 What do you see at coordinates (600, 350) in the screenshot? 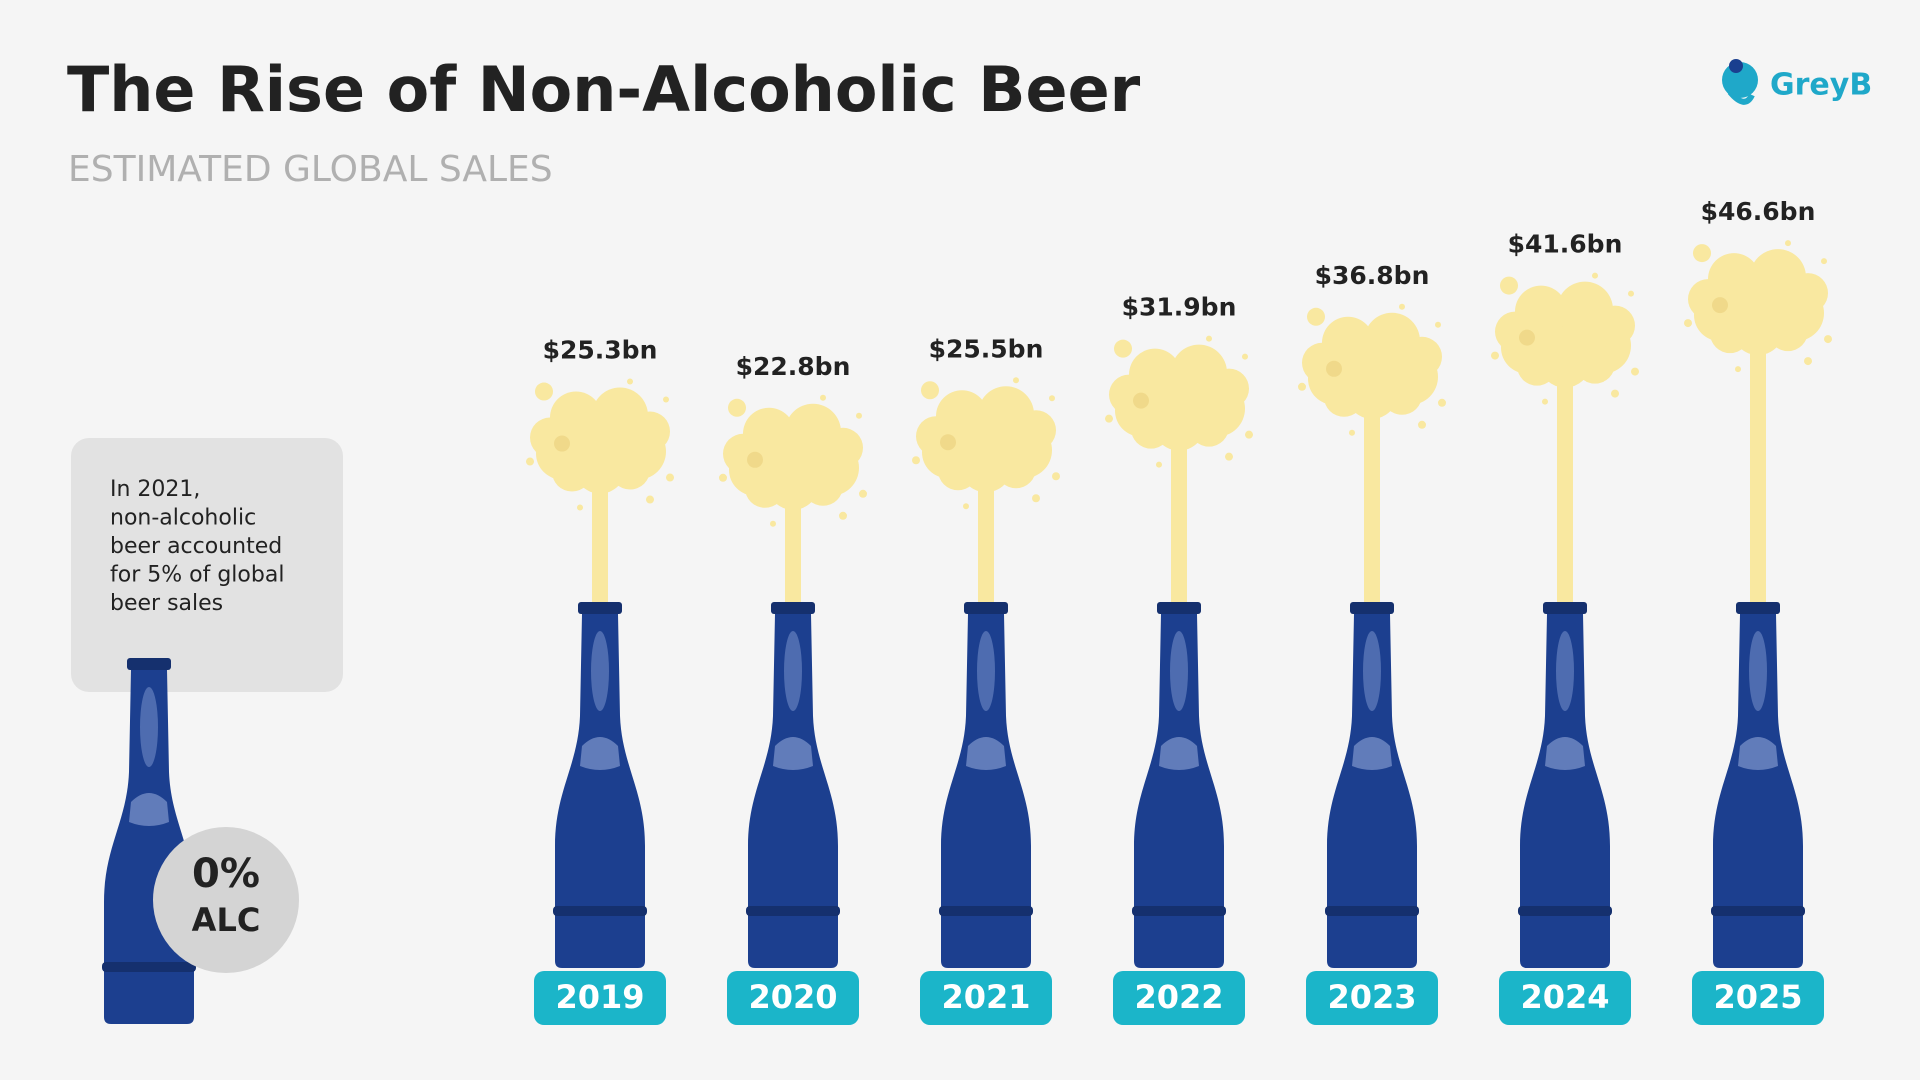
I see `value-label: $25.3bn` at bounding box center [600, 350].